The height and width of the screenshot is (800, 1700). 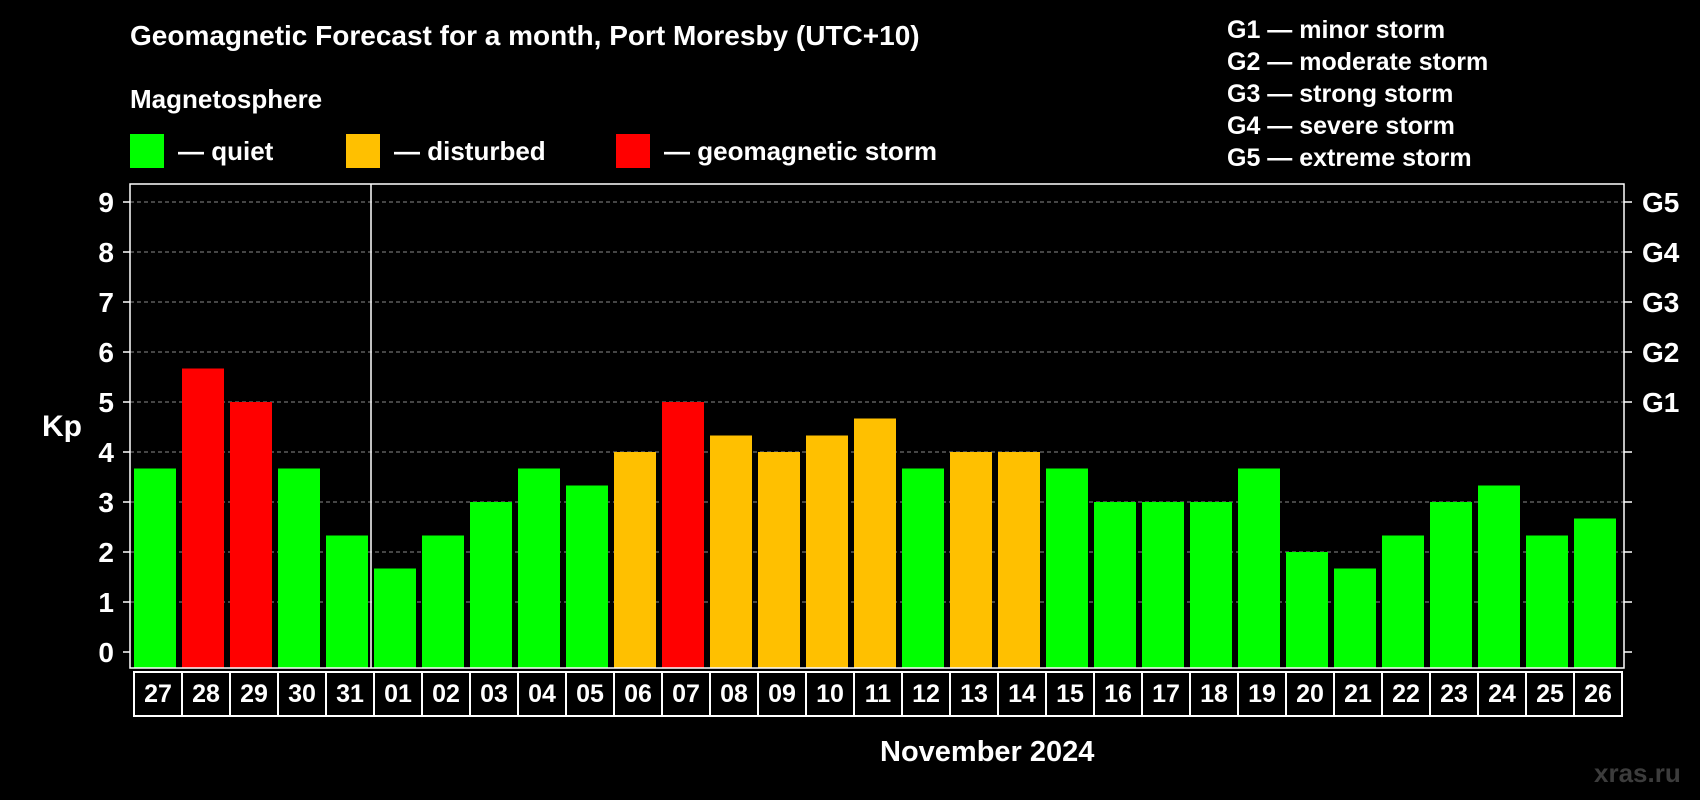 What do you see at coordinates (1660, 352) in the screenshot?
I see `g-level-label-g2: G2` at bounding box center [1660, 352].